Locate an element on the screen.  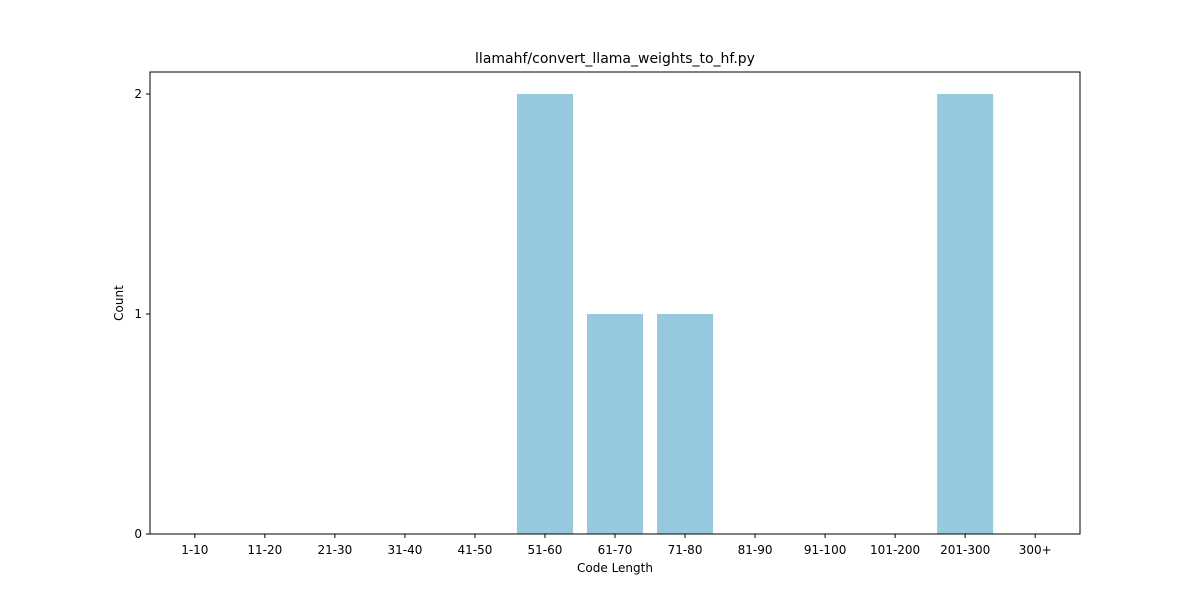
x-tick-label: 21-30 is located at coordinates (334, 550).